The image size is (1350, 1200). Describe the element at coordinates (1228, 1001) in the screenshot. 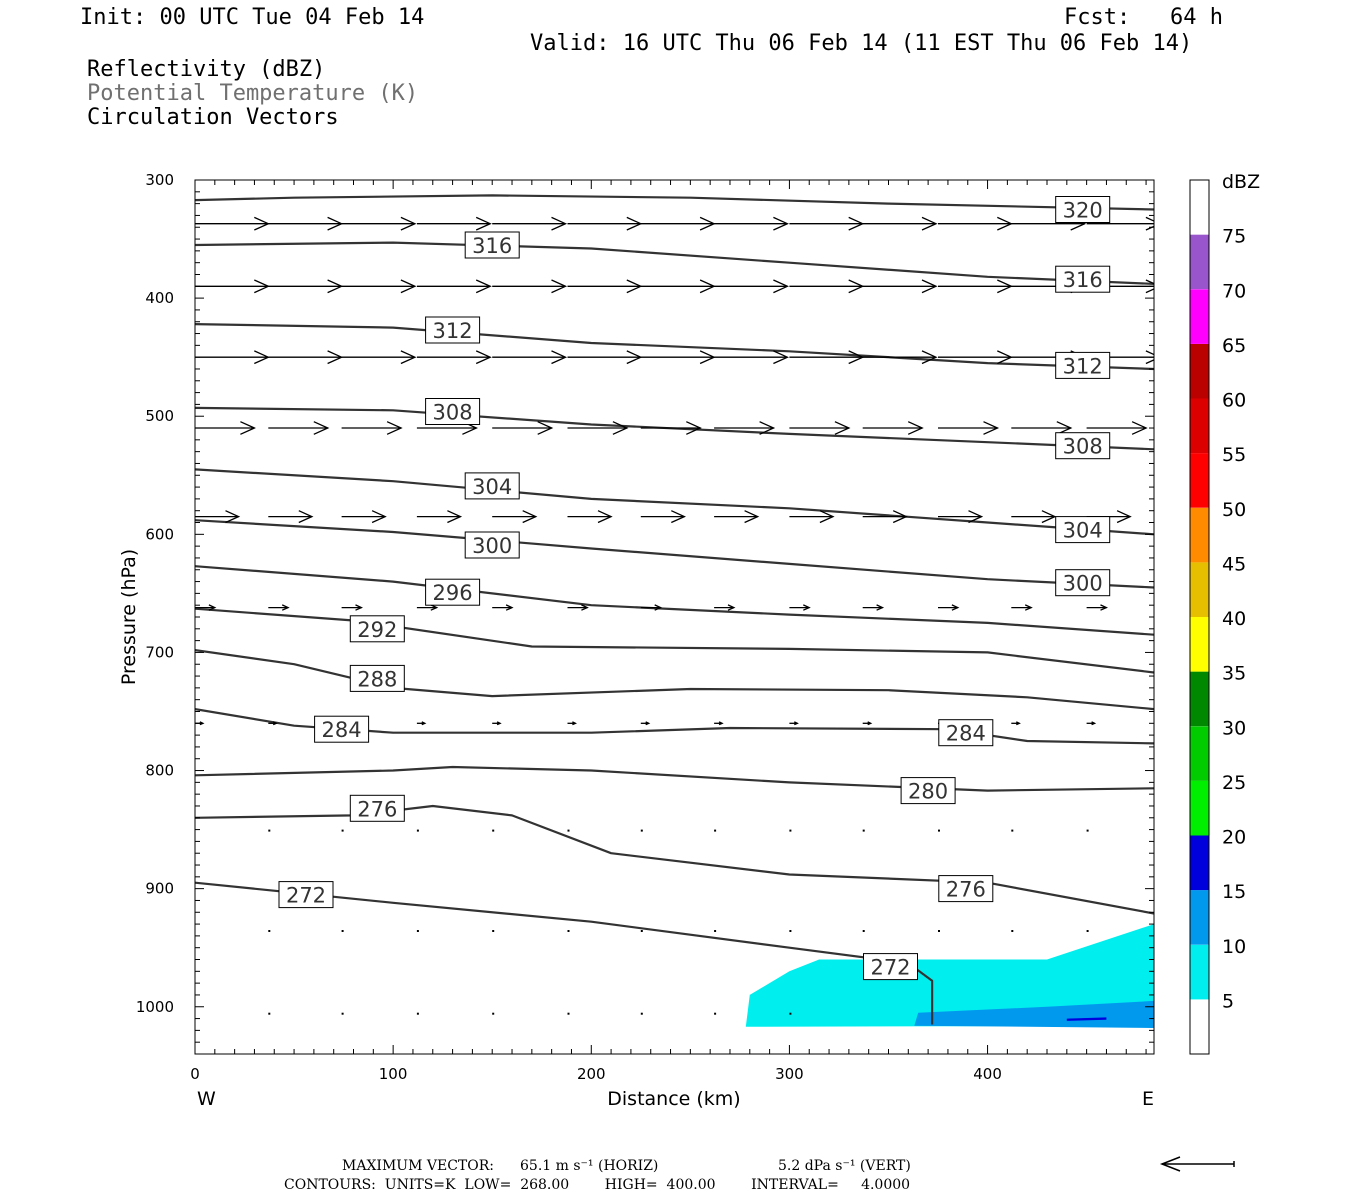

I see `colorbar-tick-label: 5` at that location.